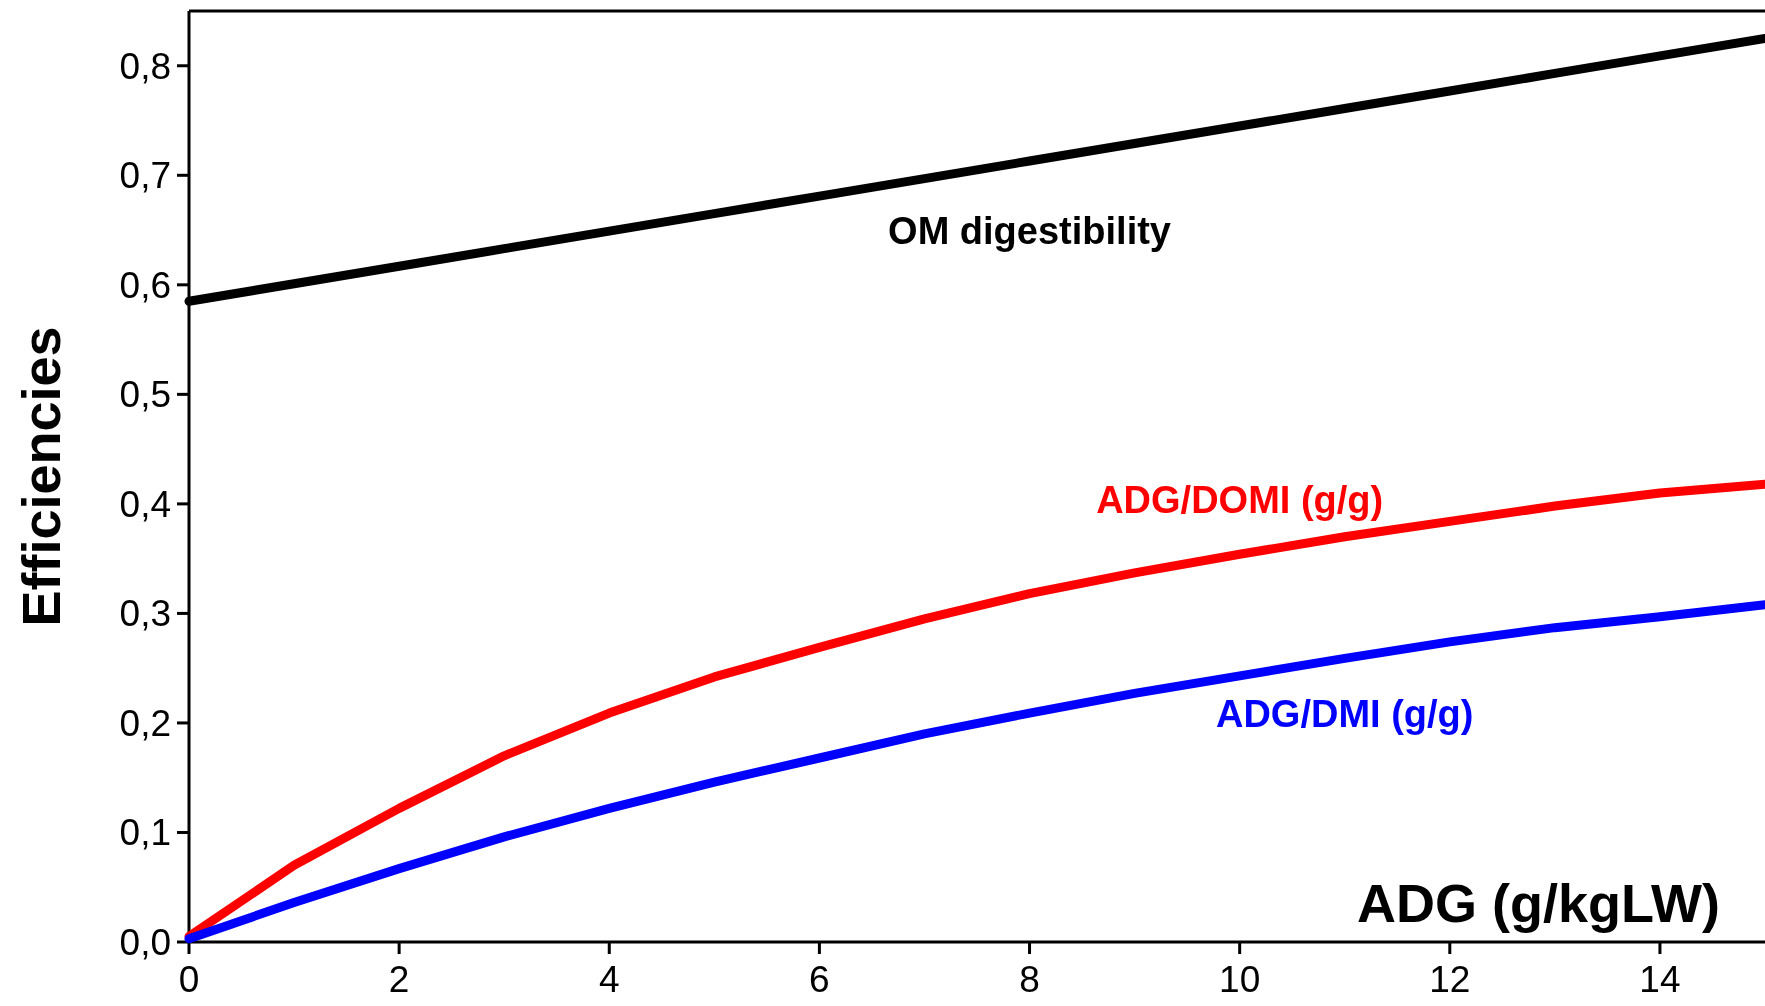 This screenshot has width=1765, height=1006. Describe the element at coordinates (1344, 713) in the screenshot. I see `series-label: ADG/DMI (g/g)` at that location.